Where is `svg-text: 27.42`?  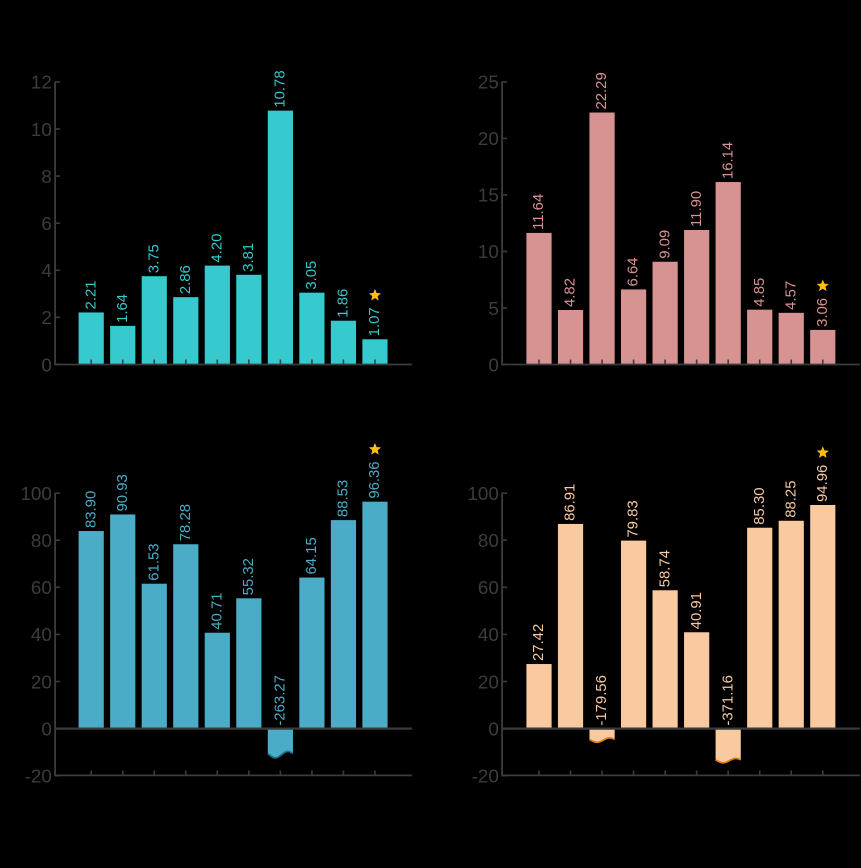 svg-text: 27.42 is located at coordinates (539, 642).